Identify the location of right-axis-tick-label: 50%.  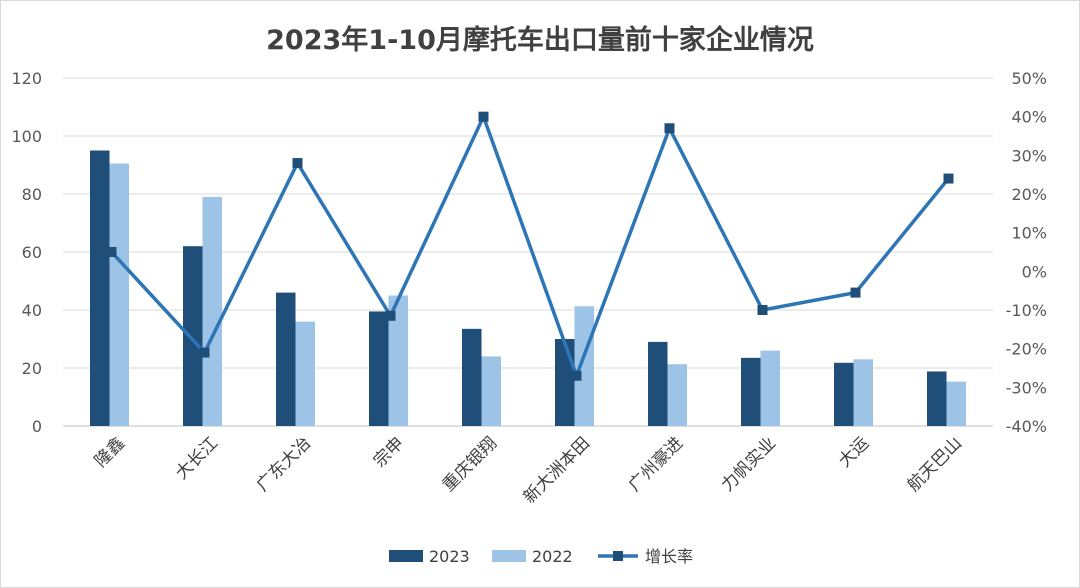
(1029, 78).